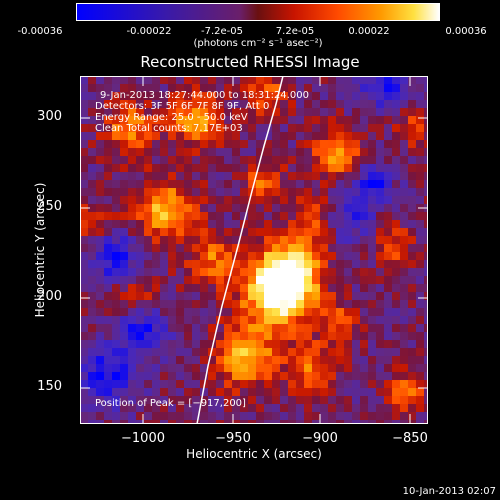 The width and height of the screenshot is (500, 500). I want to click on colorbar-tick: -7.2e-05, so click(222, 31).